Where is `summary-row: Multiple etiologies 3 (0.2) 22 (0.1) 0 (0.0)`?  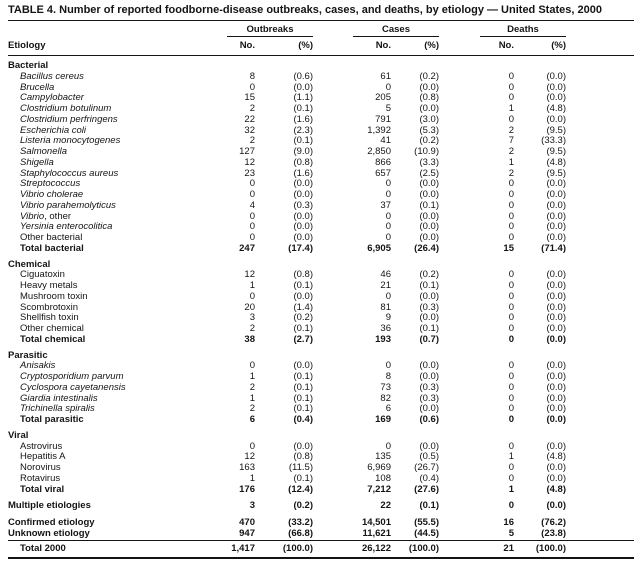 summary-row: Multiple etiologies 3 (0.2) 22 (0.1) 0 (0.0) is located at coordinates (321, 503).